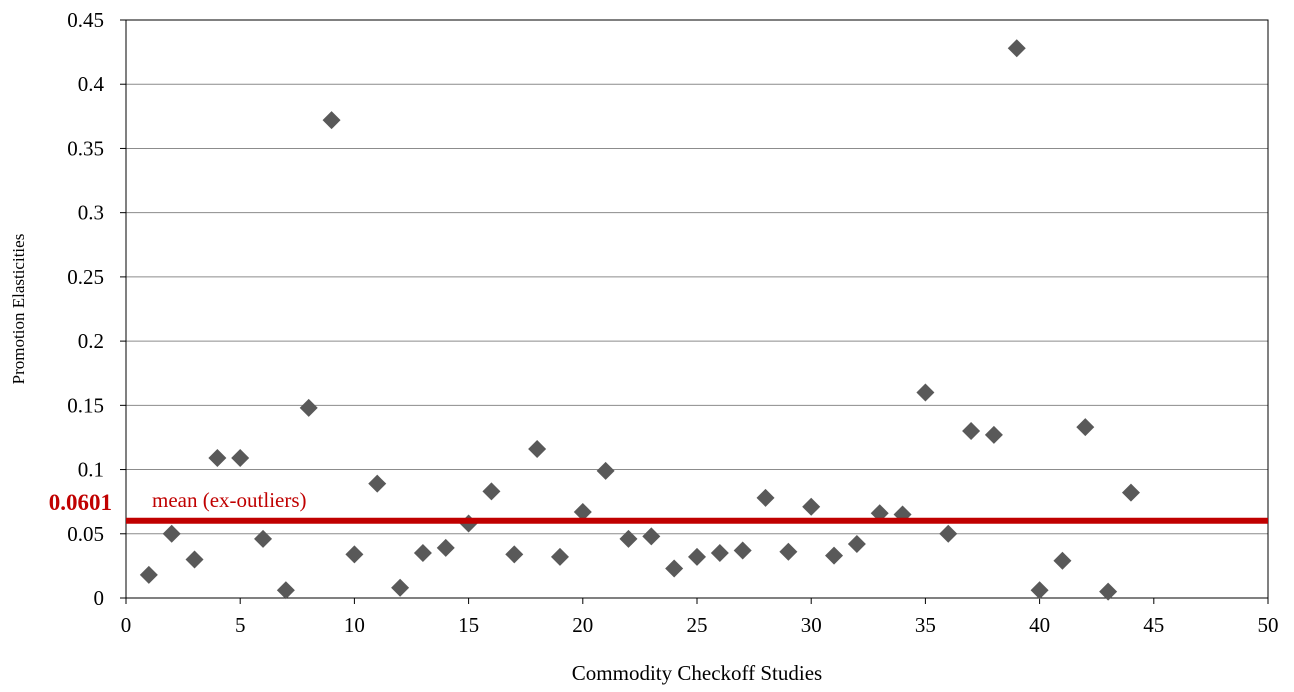 Image resolution: width=1294 pixels, height=692 pixels. What do you see at coordinates (80, 502) in the screenshot?
I see `mean-value-label: 0.0601` at bounding box center [80, 502].